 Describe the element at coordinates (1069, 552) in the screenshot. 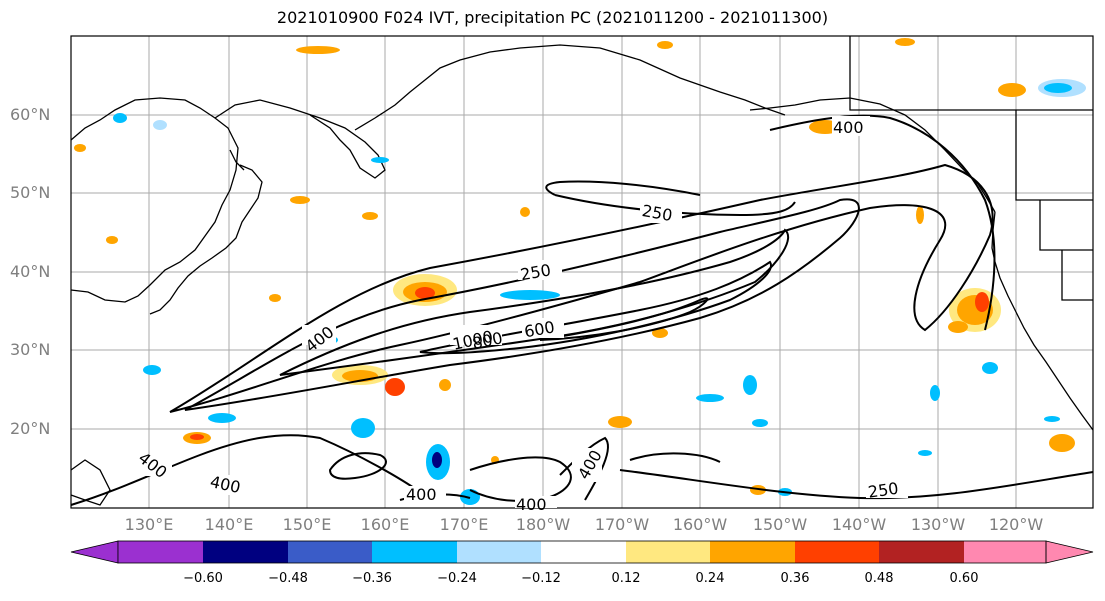

I see `colorbar-extend-high` at that location.